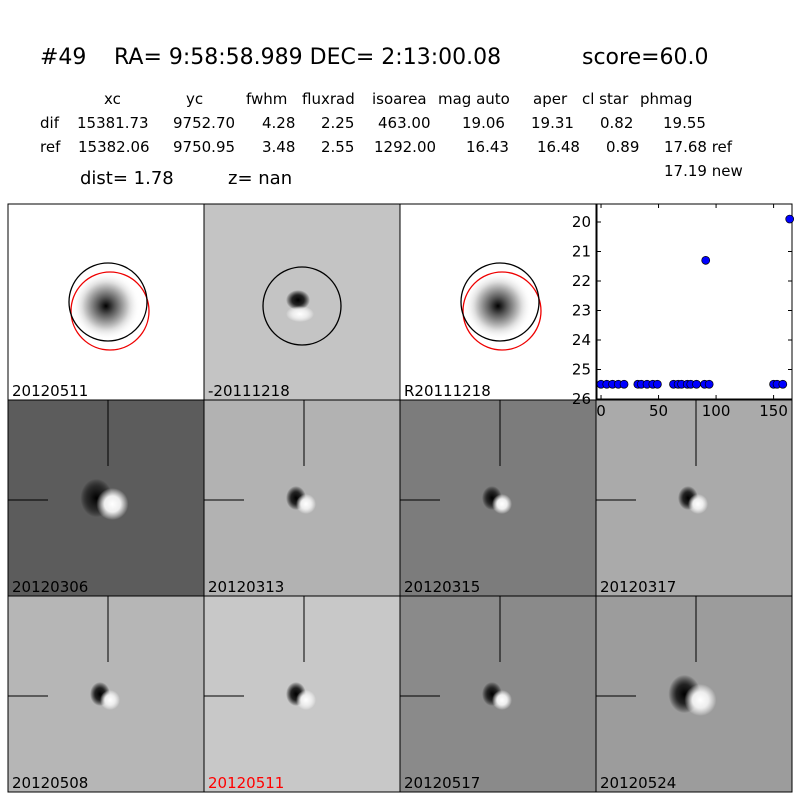 The width and height of the screenshot is (800, 800). What do you see at coordinates (399, 99) in the screenshot?
I see `column-header: isoarea` at bounding box center [399, 99].